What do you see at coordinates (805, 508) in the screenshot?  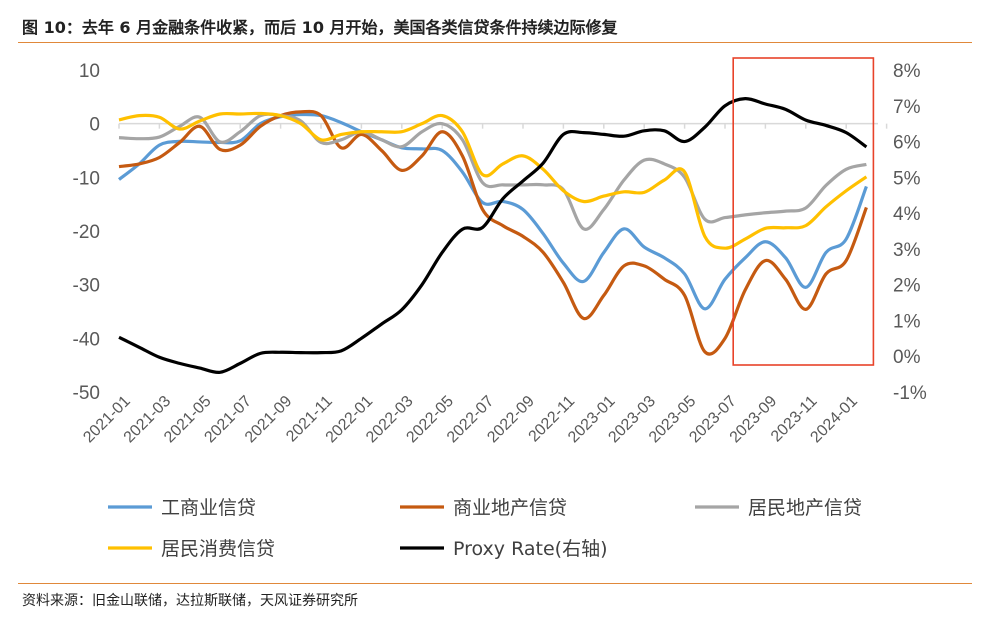 I see `legend-label: 居民地产信贷` at bounding box center [805, 508].